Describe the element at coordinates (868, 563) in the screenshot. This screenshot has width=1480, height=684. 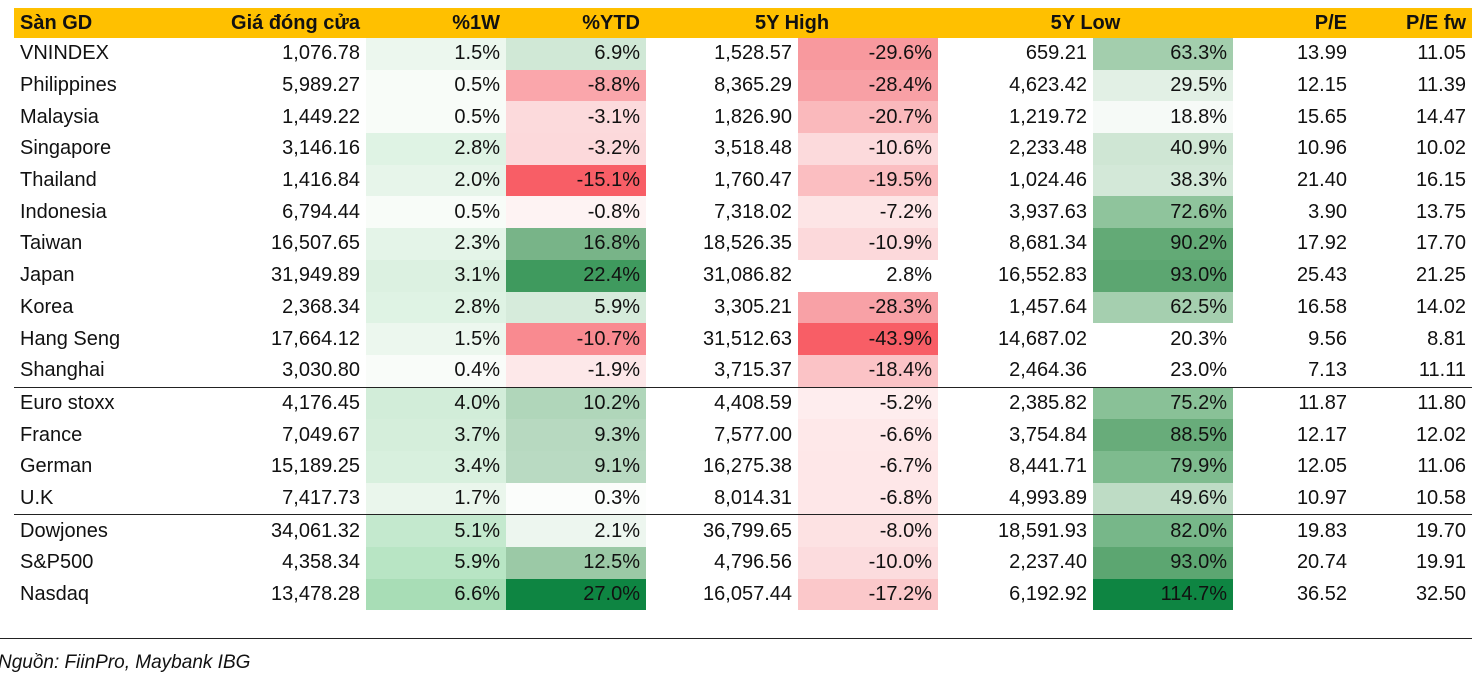
I see `vs-5y-high-cell: -10.0%` at that location.